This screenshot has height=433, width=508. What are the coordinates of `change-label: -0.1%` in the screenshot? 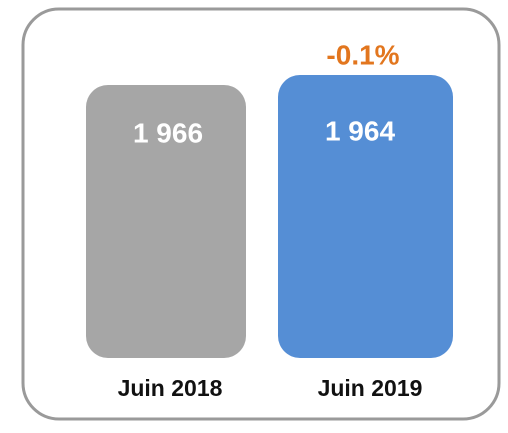 It's located at (362, 54).